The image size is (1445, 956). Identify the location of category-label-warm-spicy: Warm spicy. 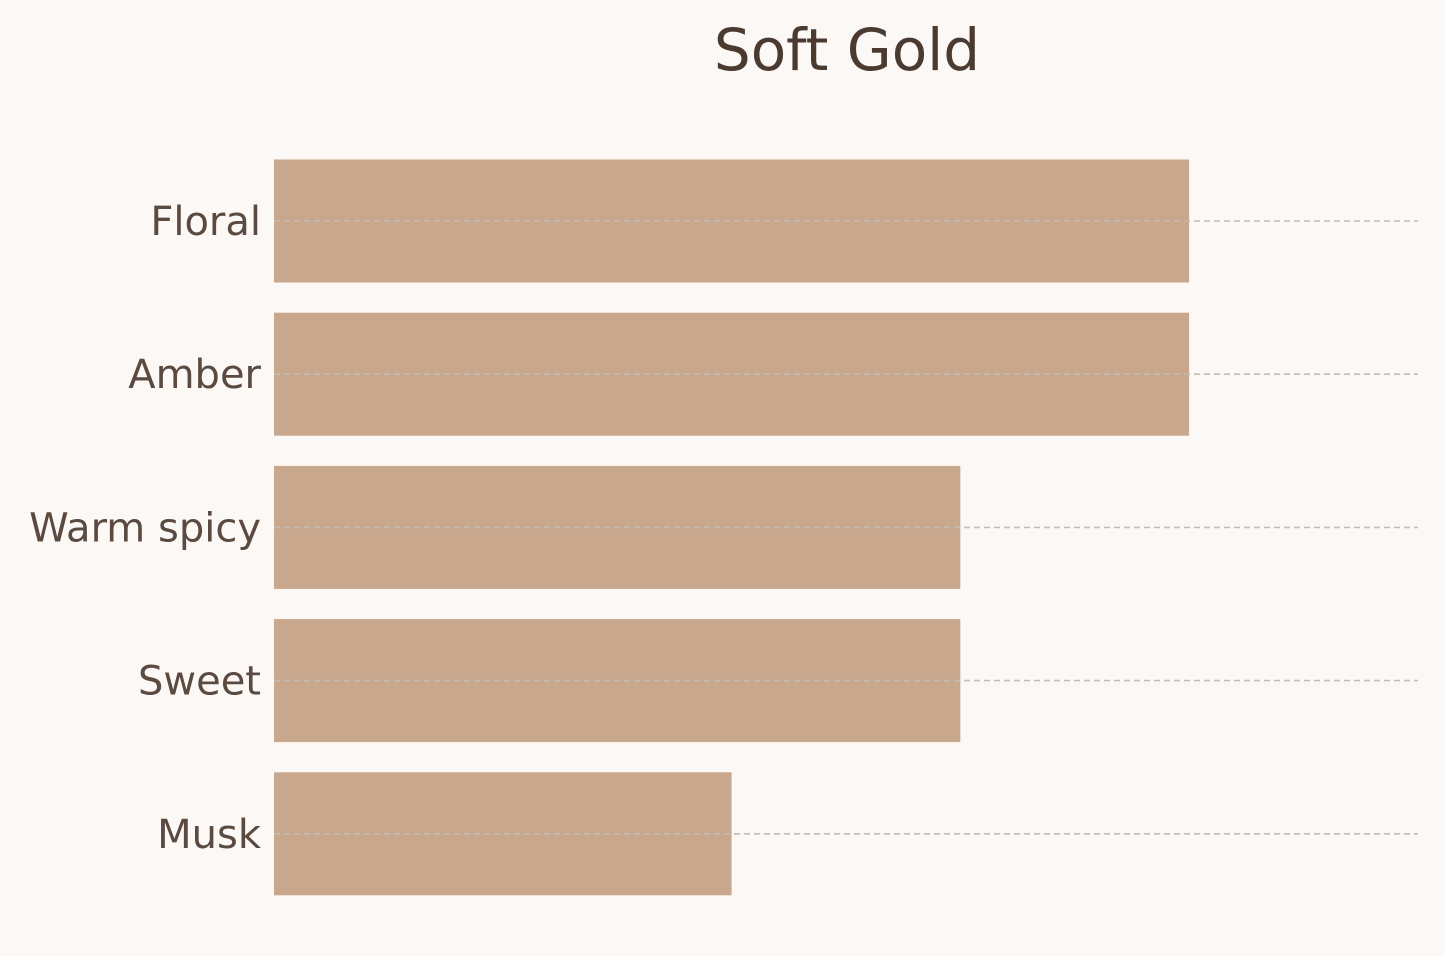
(145, 528).